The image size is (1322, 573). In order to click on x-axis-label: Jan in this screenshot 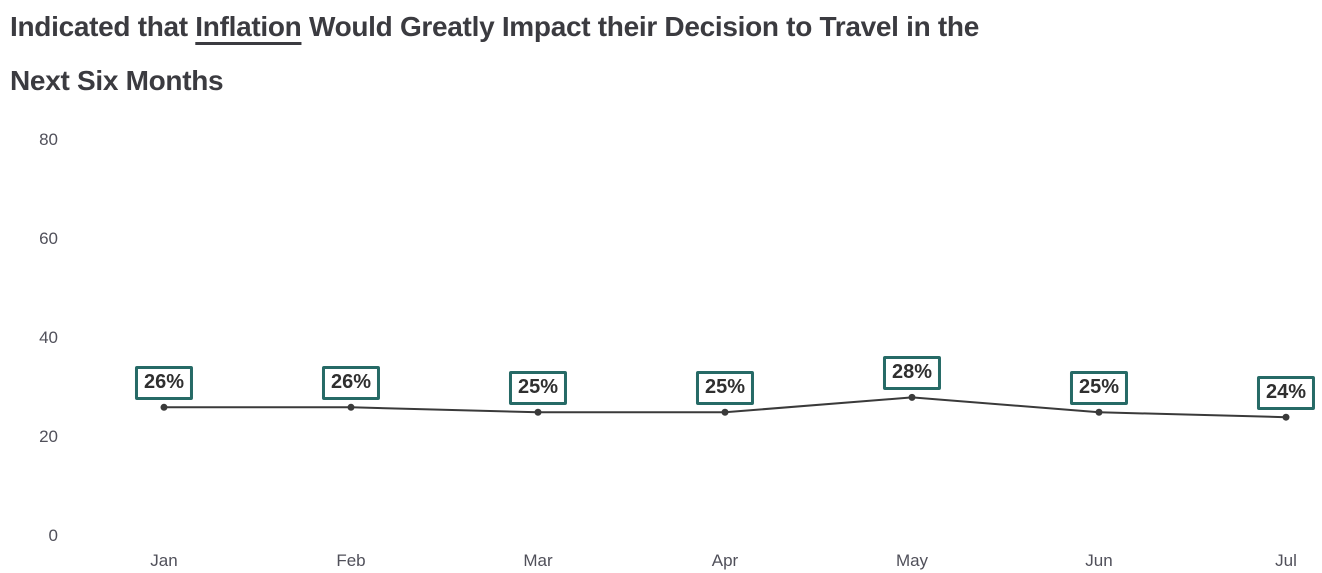, I will do `click(164, 560)`.